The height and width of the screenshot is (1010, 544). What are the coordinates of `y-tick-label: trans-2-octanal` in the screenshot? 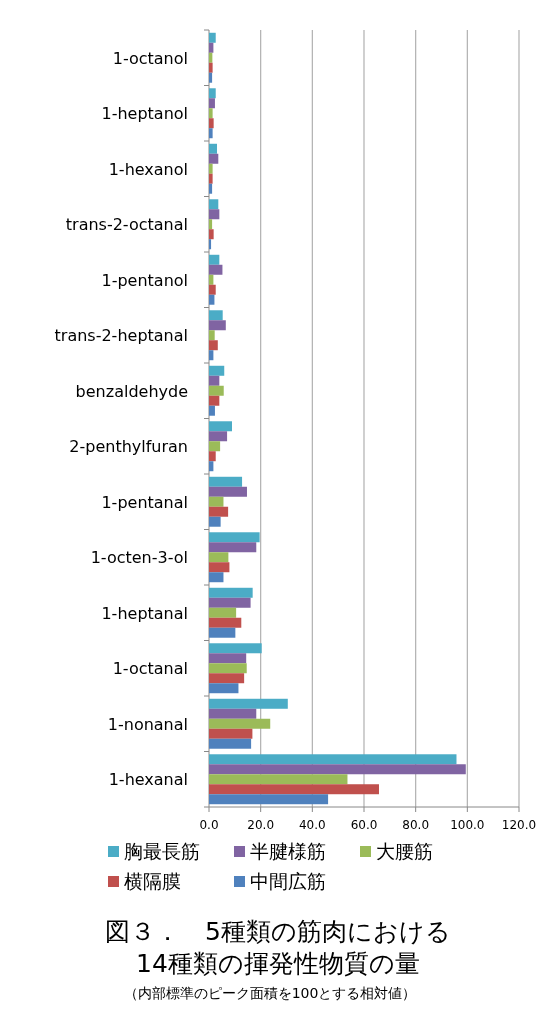 It's located at (126, 225).